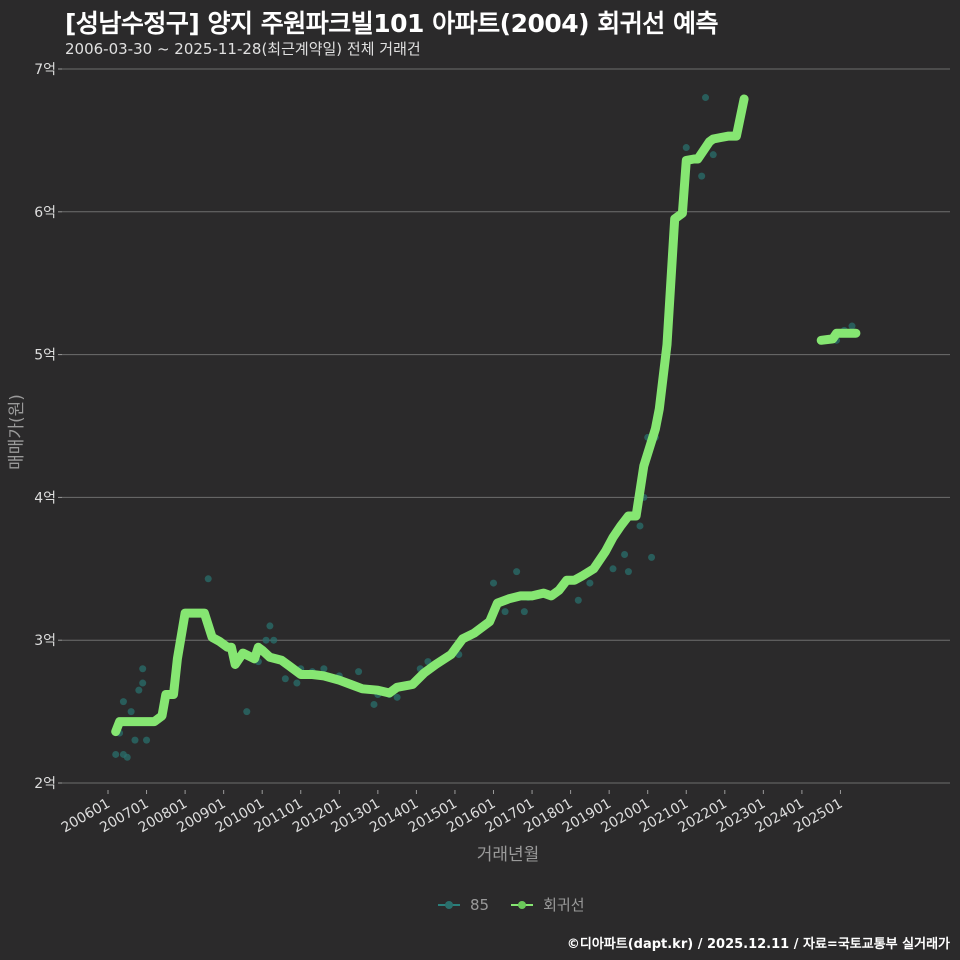  I want to click on legend-label-85: 85, so click(480, 904).